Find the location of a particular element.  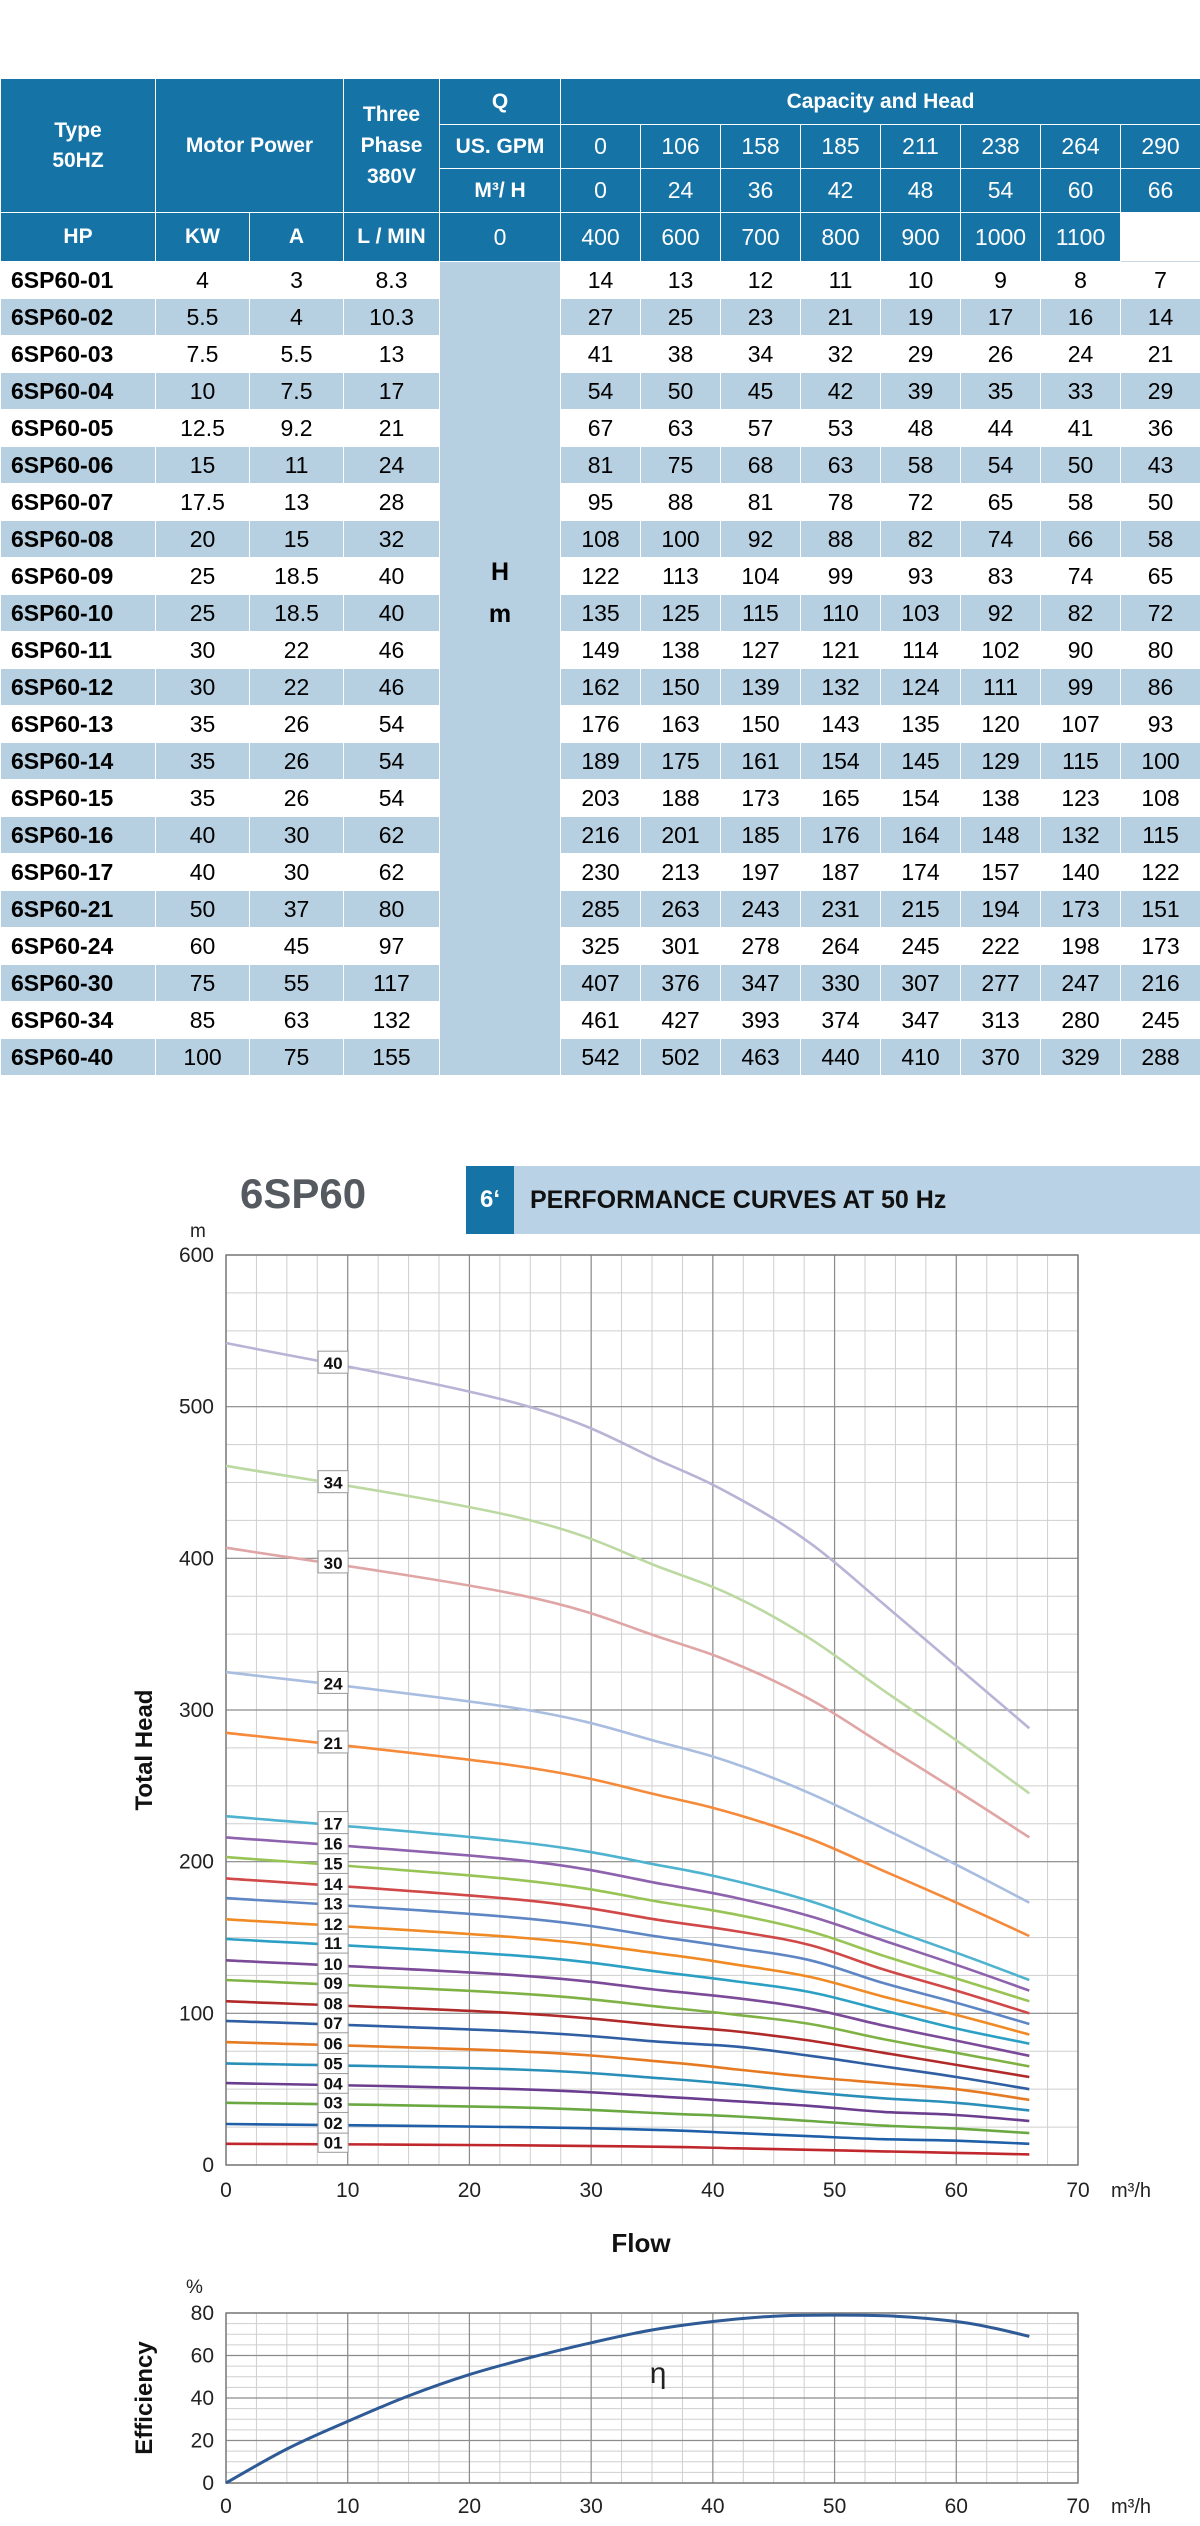

cell-kw: 11 is located at coordinates (296, 465).